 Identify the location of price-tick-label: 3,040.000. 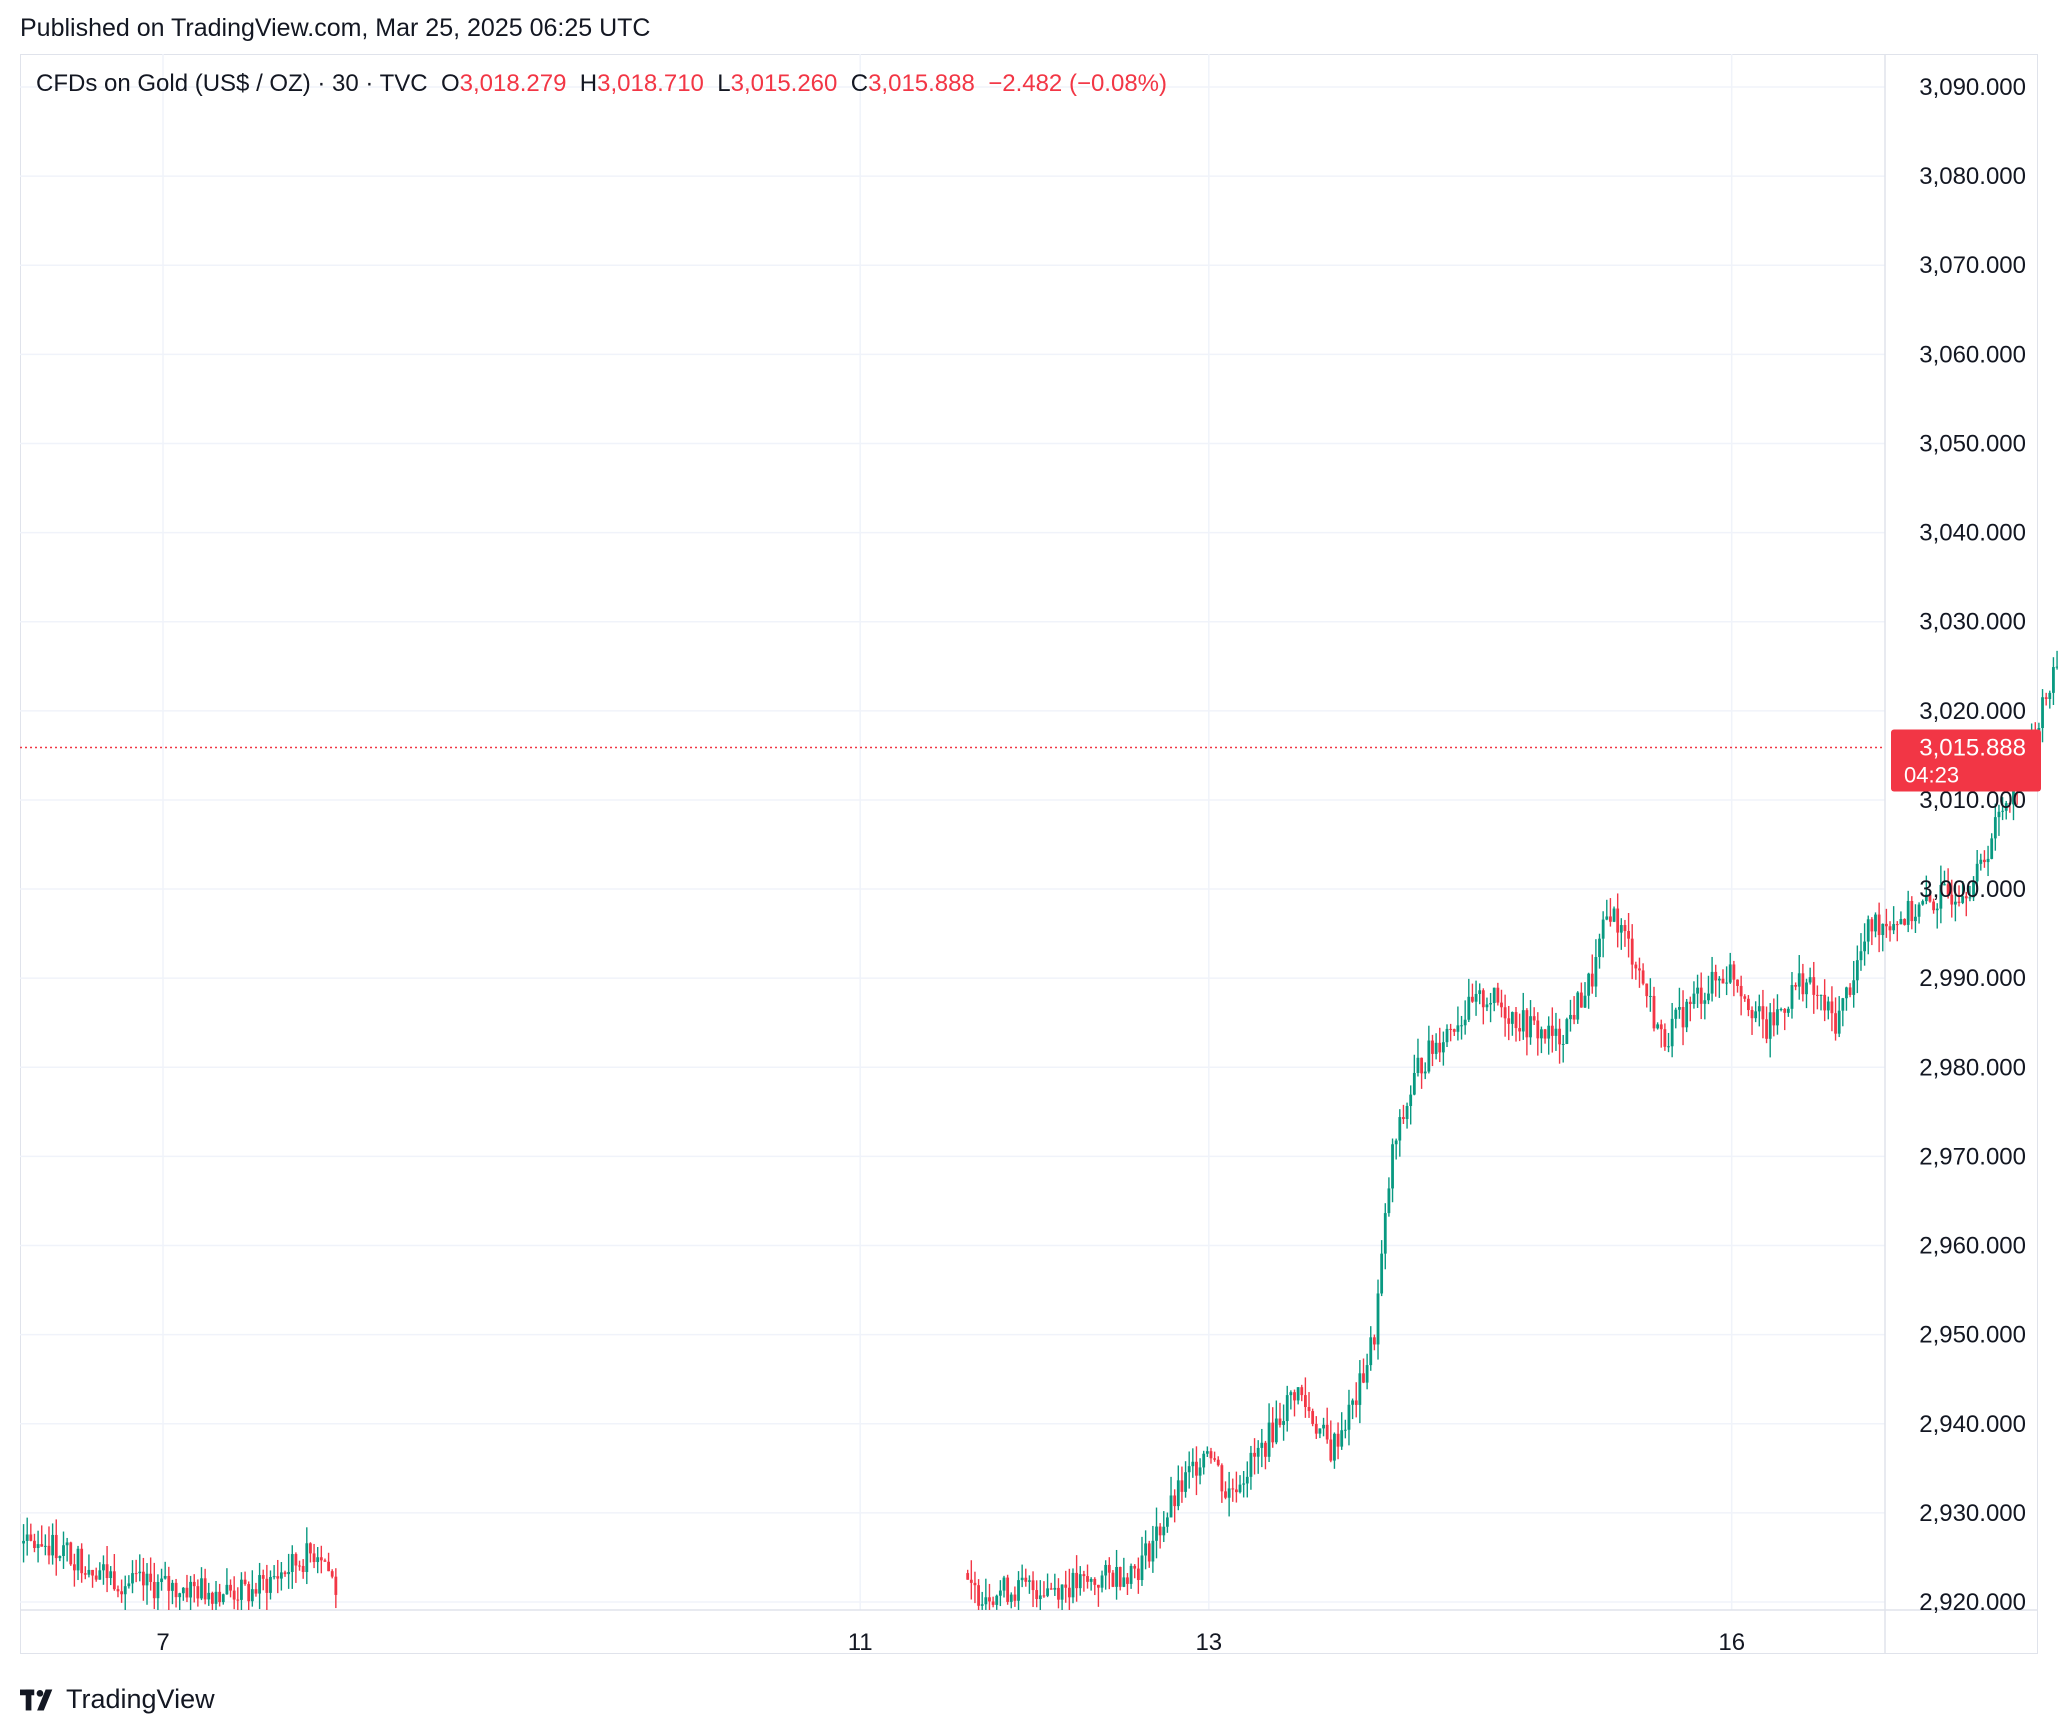
(1972, 533).